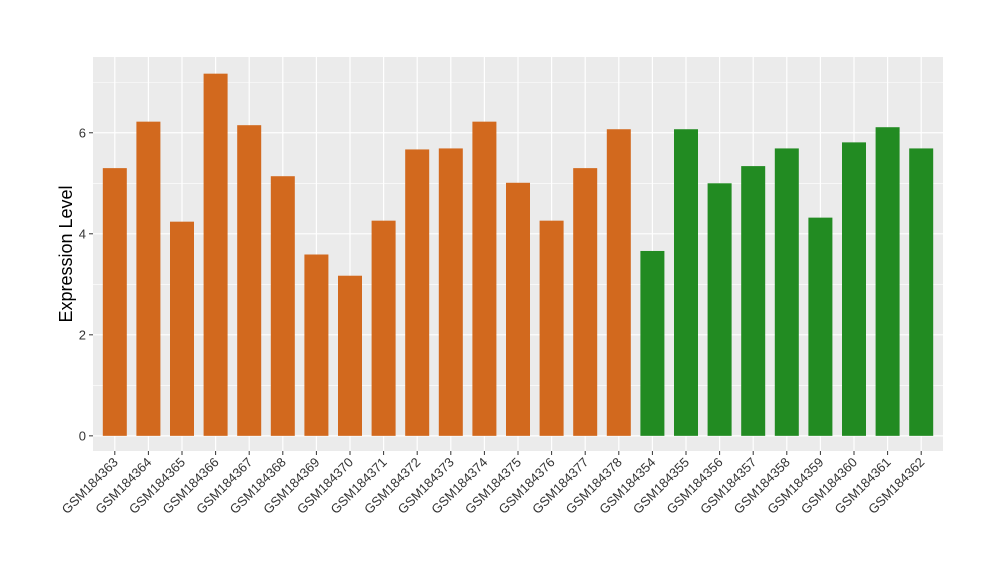 The image size is (1000, 580). I want to click on bar-GSM184371, so click(383, 328).